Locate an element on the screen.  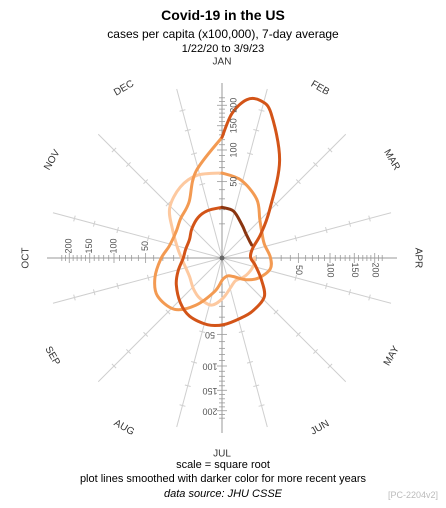
series-layer is located at coordinates (217, 212).